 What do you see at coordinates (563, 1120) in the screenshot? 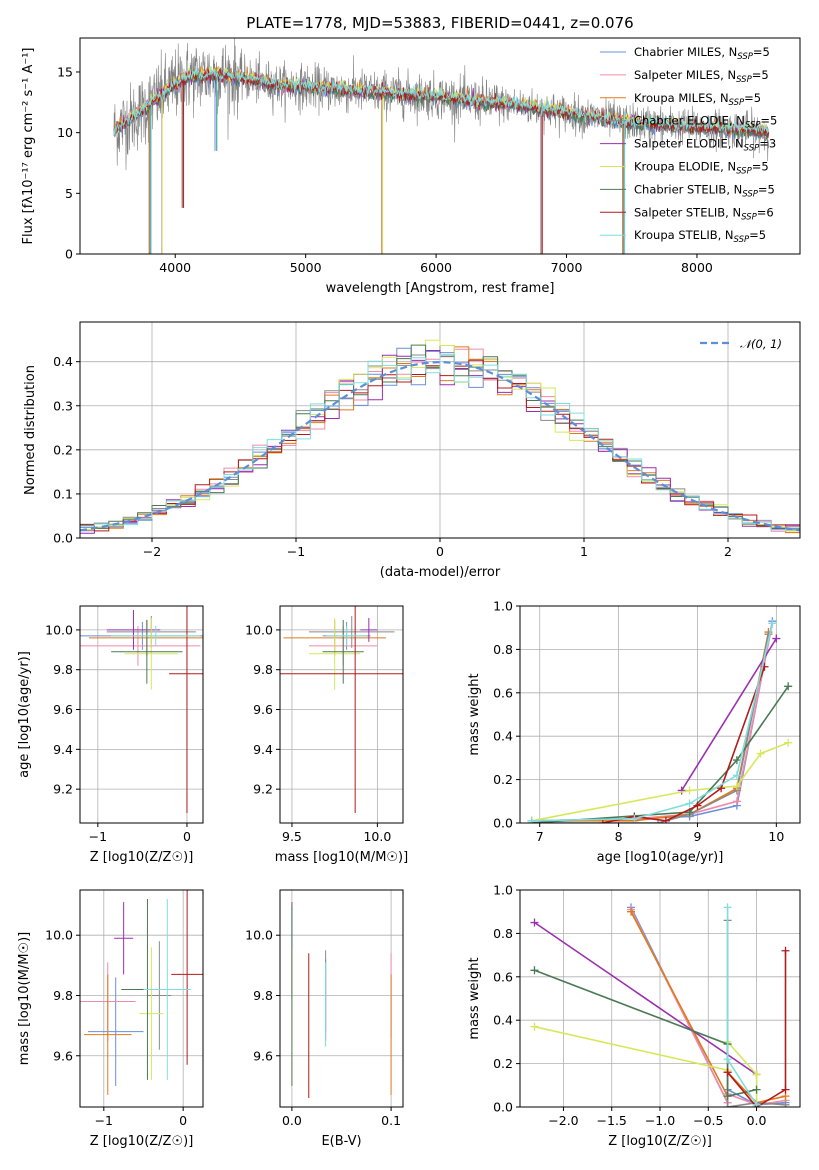
I see `x-tick-label: −2.0` at bounding box center [563, 1120].